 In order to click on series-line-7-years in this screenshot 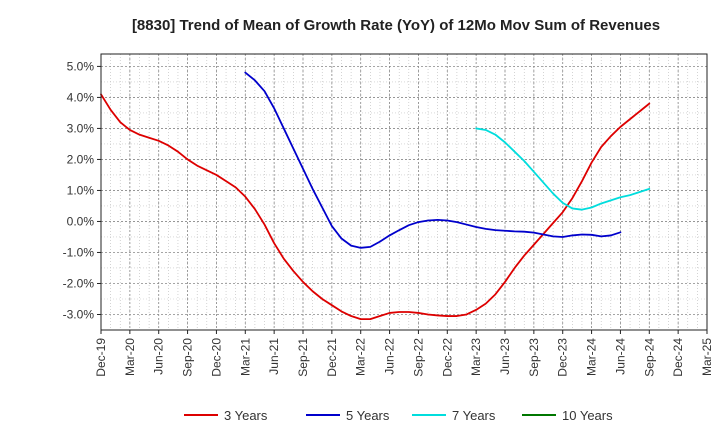, I will do `click(563, 169)`.